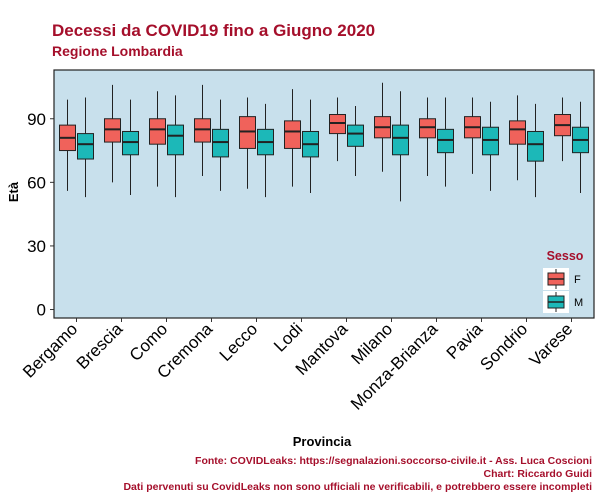 This screenshot has width=600, height=500. Describe the element at coordinates (565, 256) in the screenshot. I see `legend-title: Sesso` at that location.